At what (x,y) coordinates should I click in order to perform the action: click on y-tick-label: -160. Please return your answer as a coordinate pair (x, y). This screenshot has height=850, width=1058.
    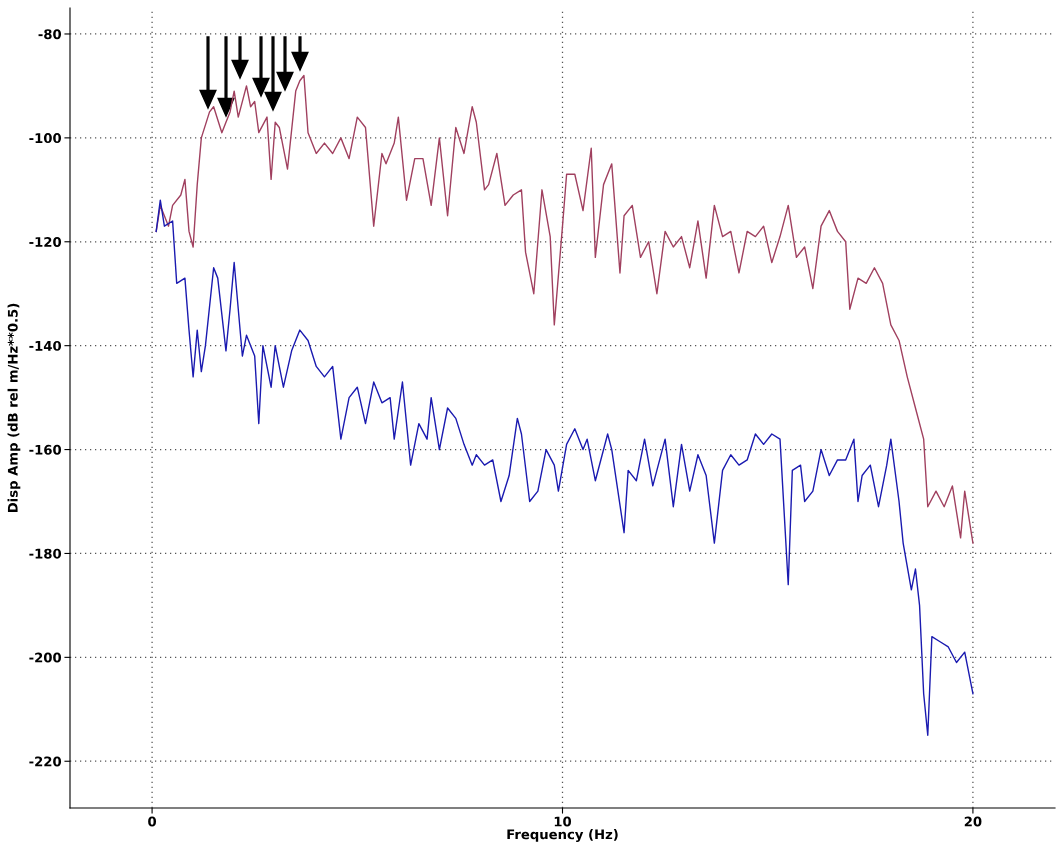
    Looking at the image, I should click on (45, 449).